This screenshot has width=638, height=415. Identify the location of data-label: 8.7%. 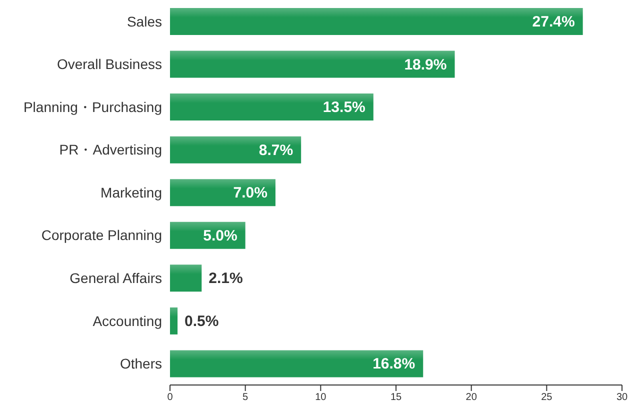
(276, 150).